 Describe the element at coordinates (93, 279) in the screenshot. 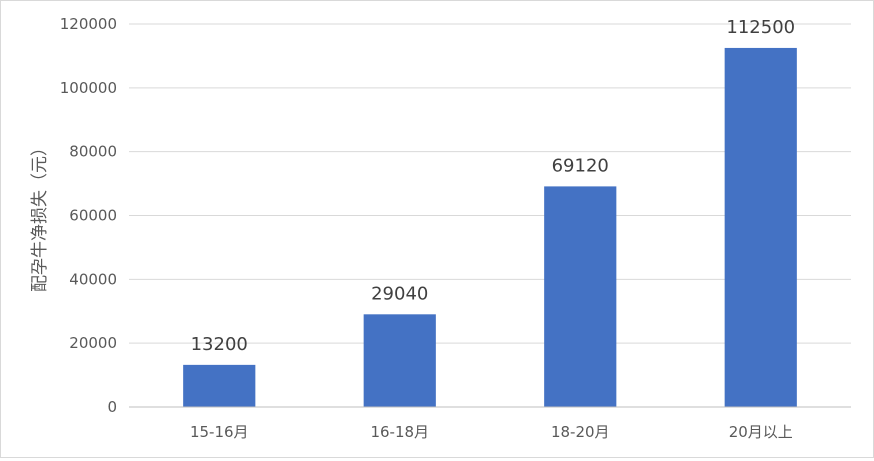

I see `y-tick-label: 40000` at that location.